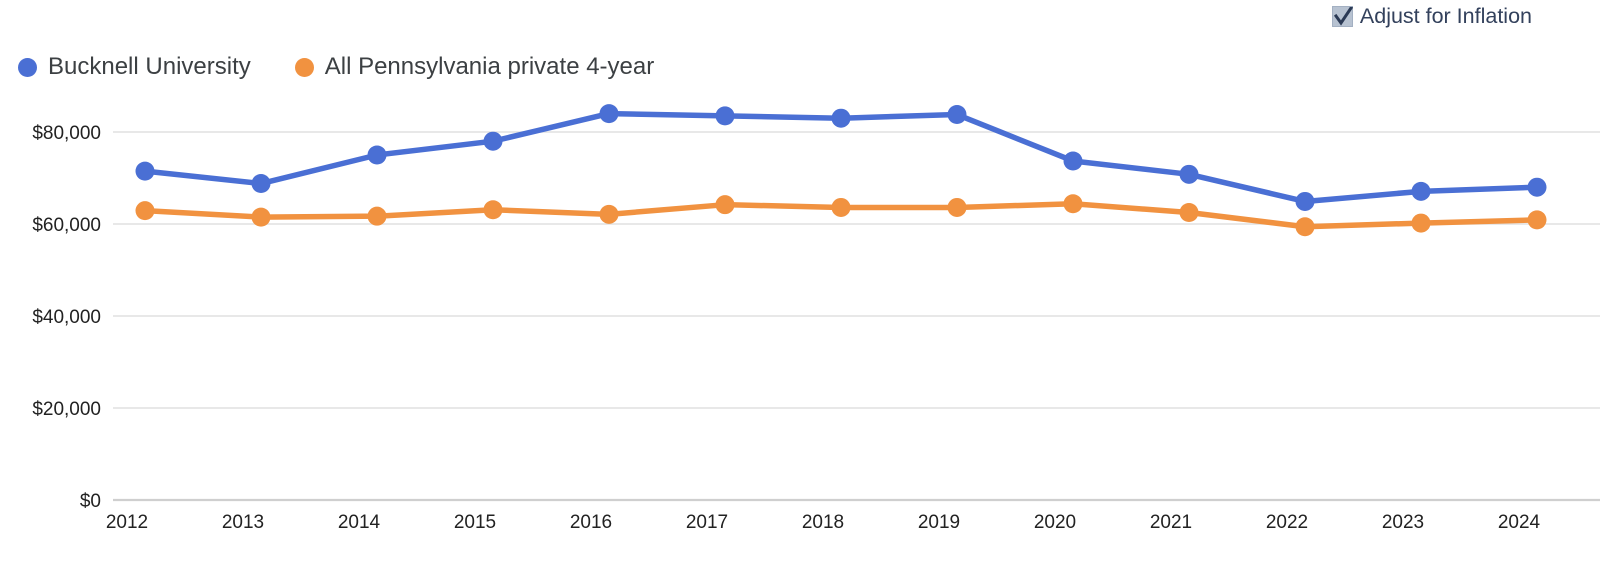 This screenshot has height=576, width=1620. What do you see at coordinates (66, 225) in the screenshot?
I see `y-axis-tick-label: $60,000` at bounding box center [66, 225].